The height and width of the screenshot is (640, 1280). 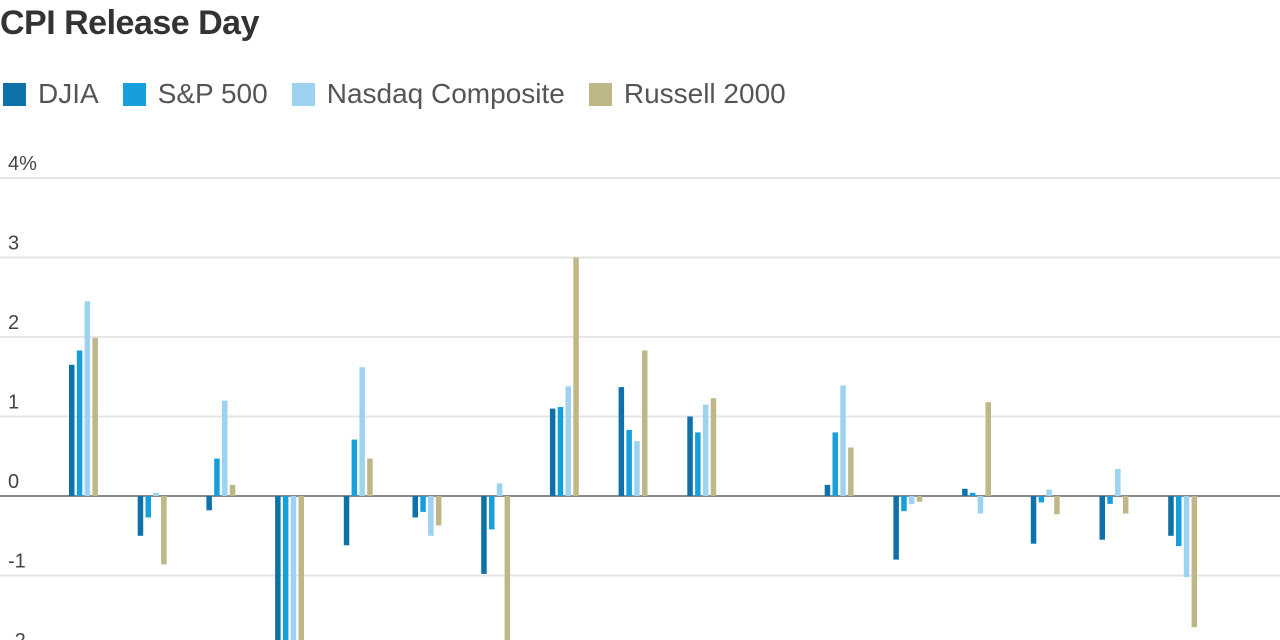 I want to click on legend-label: Nasdaq Composite, so click(x=445, y=93).